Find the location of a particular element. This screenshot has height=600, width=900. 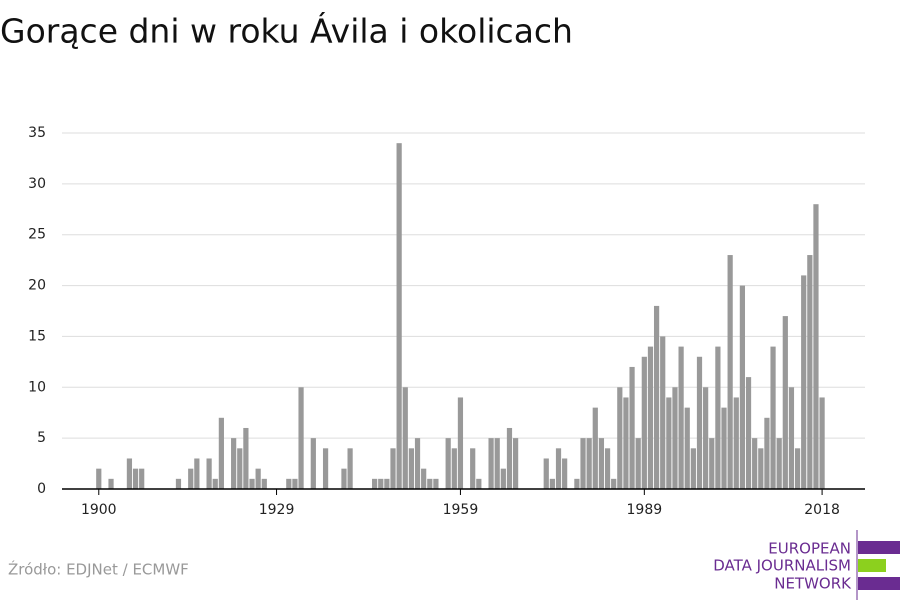

y-tick-label: 35 is located at coordinates (37, 133).